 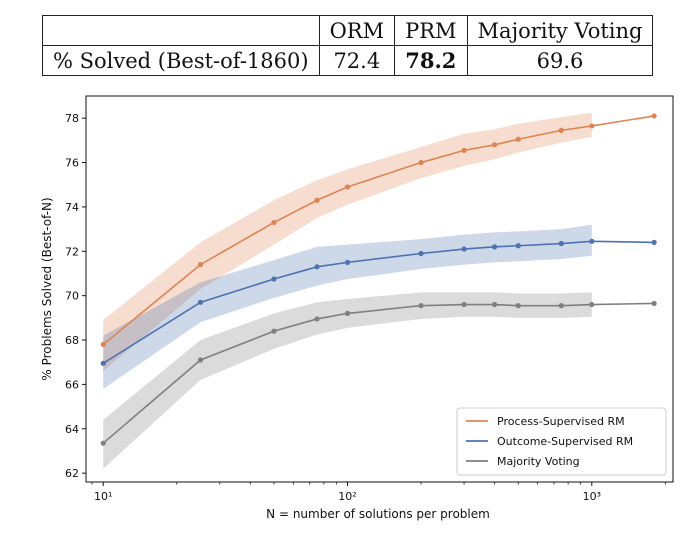 What do you see at coordinates (72, 296) in the screenshot?
I see `y-tick-label: 70` at bounding box center [72, 296].